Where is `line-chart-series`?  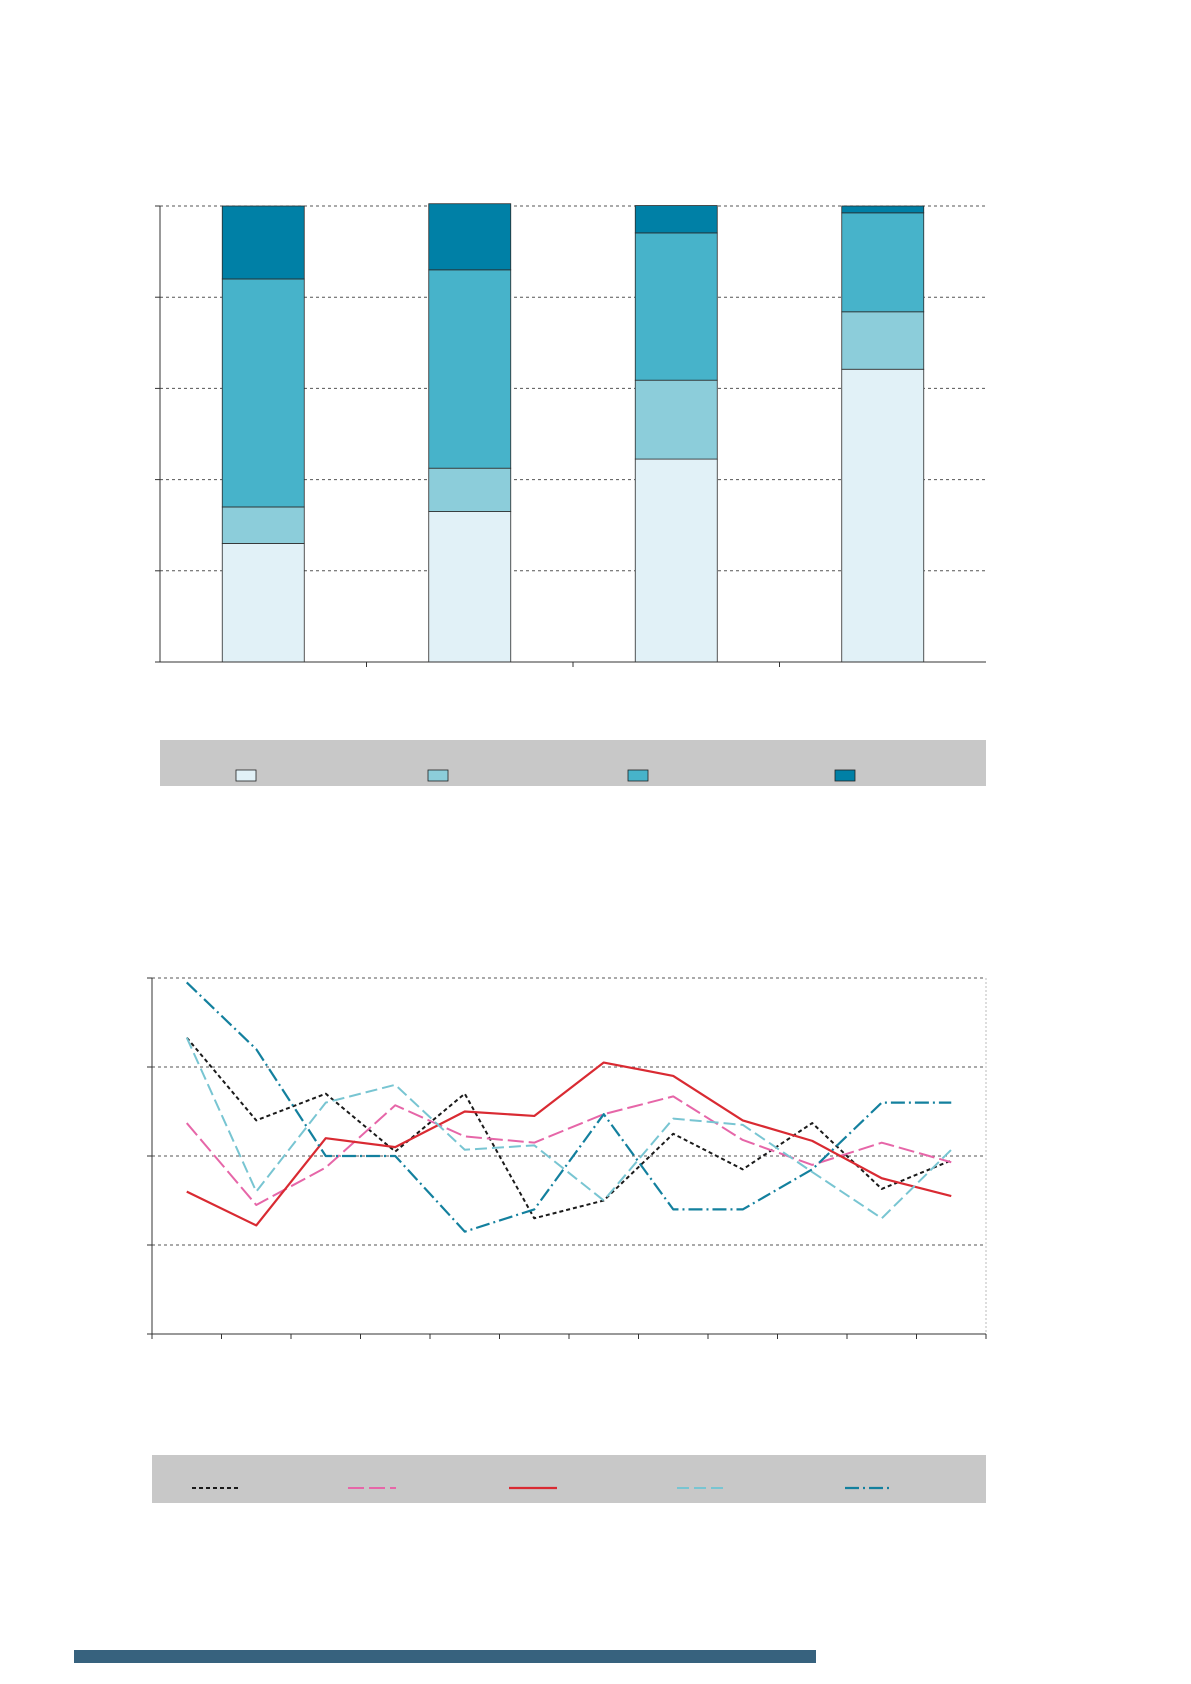
line-chart-series is located at coordinates (568, 1107).